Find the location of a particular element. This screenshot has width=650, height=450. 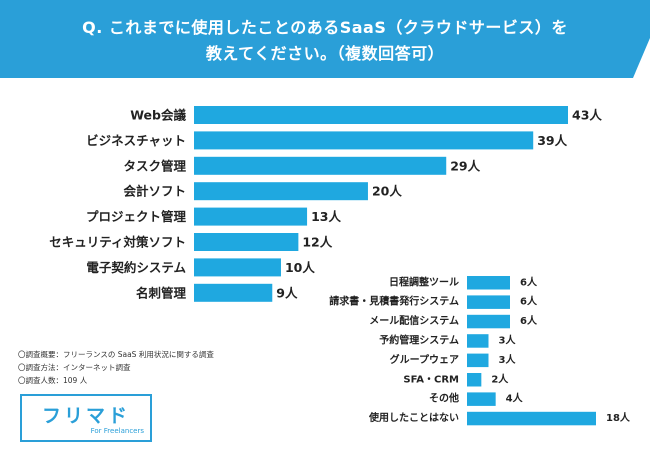

main-value-label: 12人 is located at coordinates (317, 242).